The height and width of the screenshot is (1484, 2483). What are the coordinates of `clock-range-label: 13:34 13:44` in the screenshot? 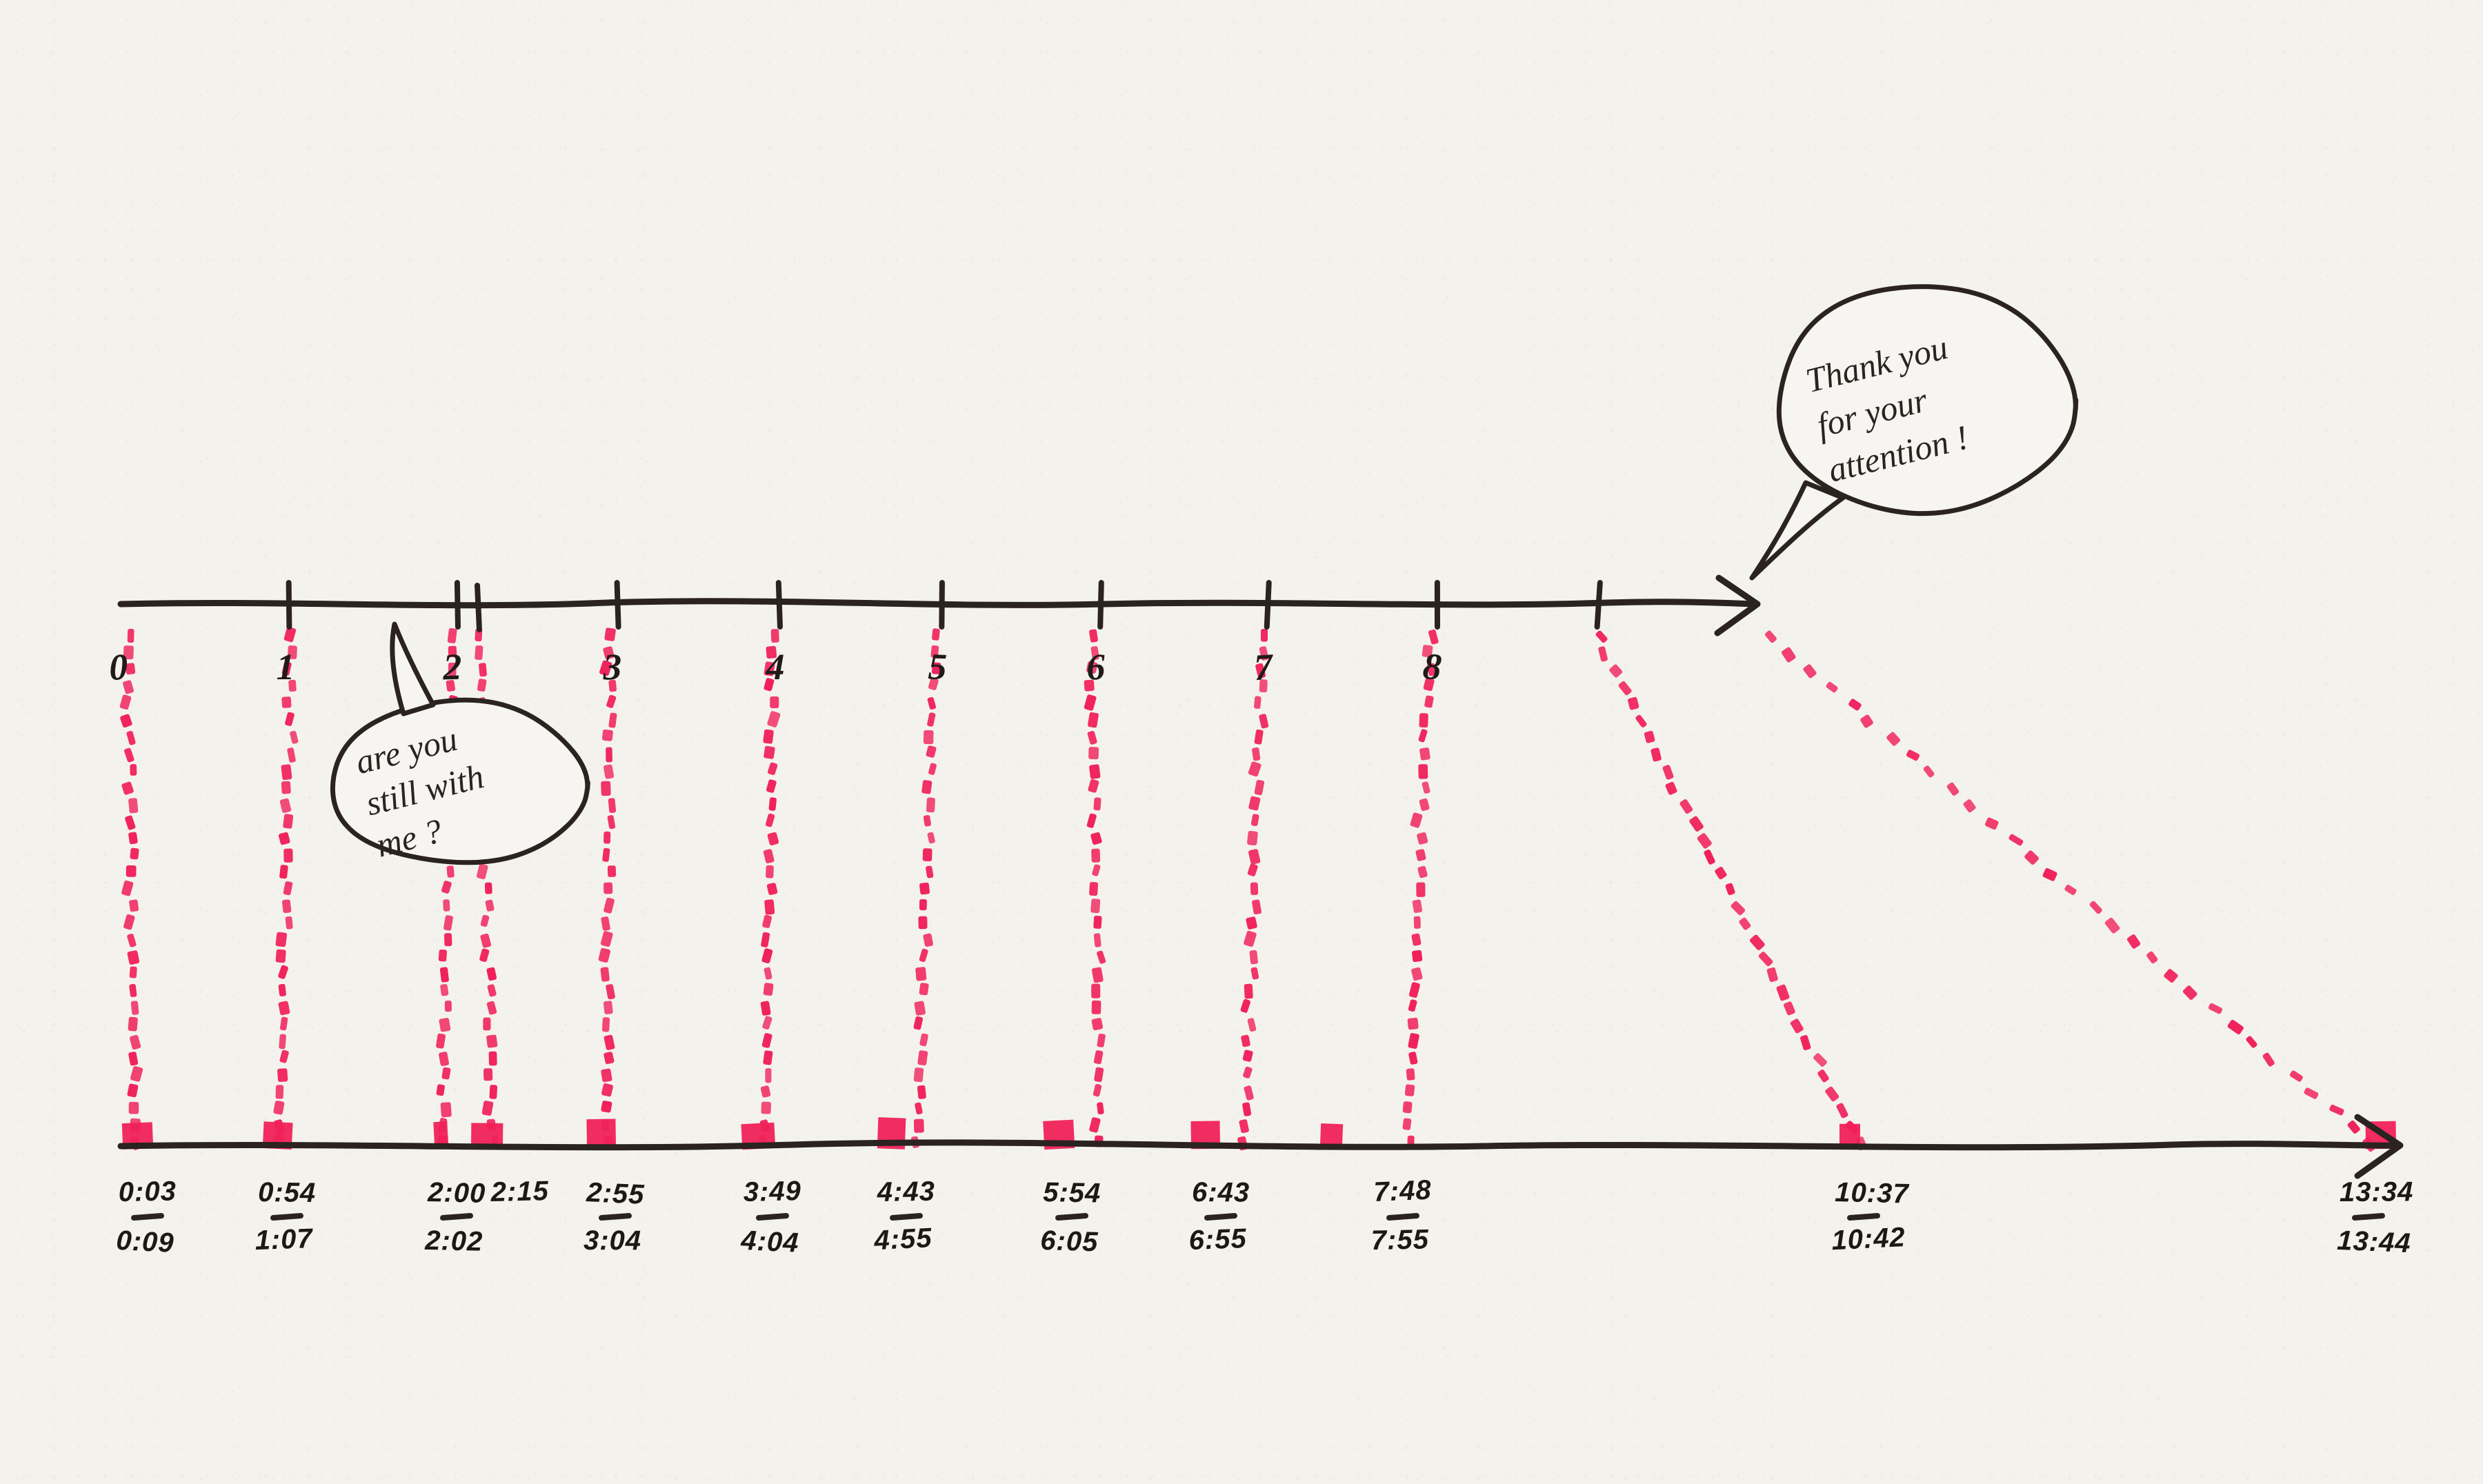 It's located at (2376, 1217).